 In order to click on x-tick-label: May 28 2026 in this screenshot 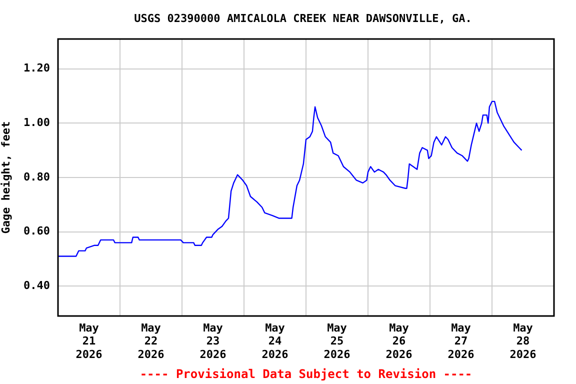, I will do `click(523, 341)`.